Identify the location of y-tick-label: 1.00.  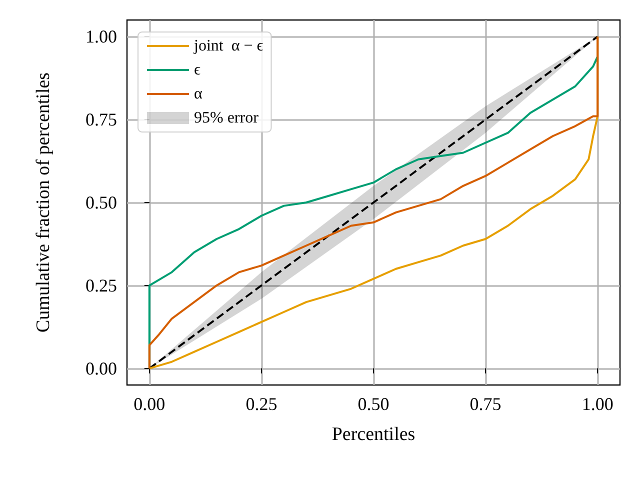
(101, 36).